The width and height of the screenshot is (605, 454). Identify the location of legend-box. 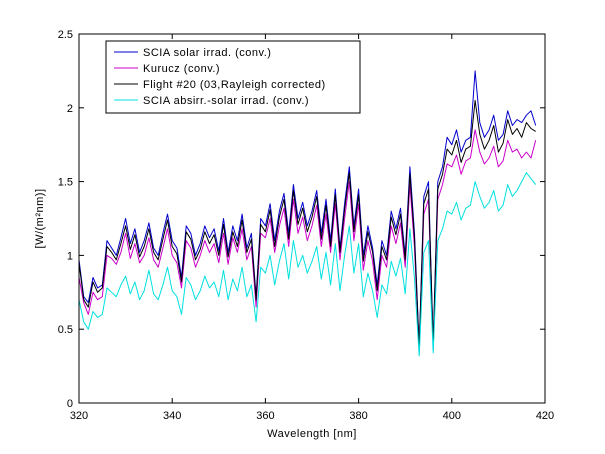
(233, 77).